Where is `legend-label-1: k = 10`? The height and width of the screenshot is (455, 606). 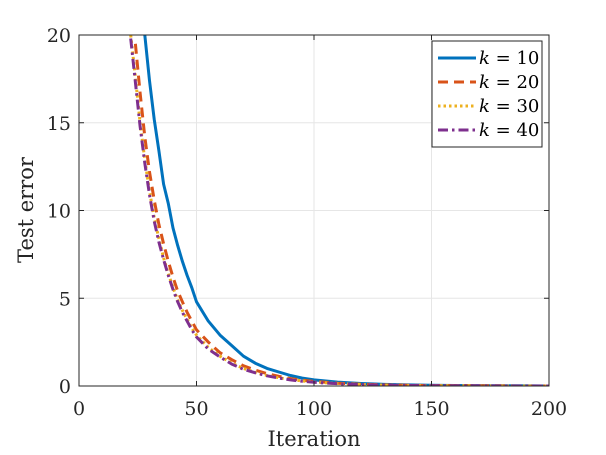
legend-label-1: k = 10 is located at coordinates (509, 58).